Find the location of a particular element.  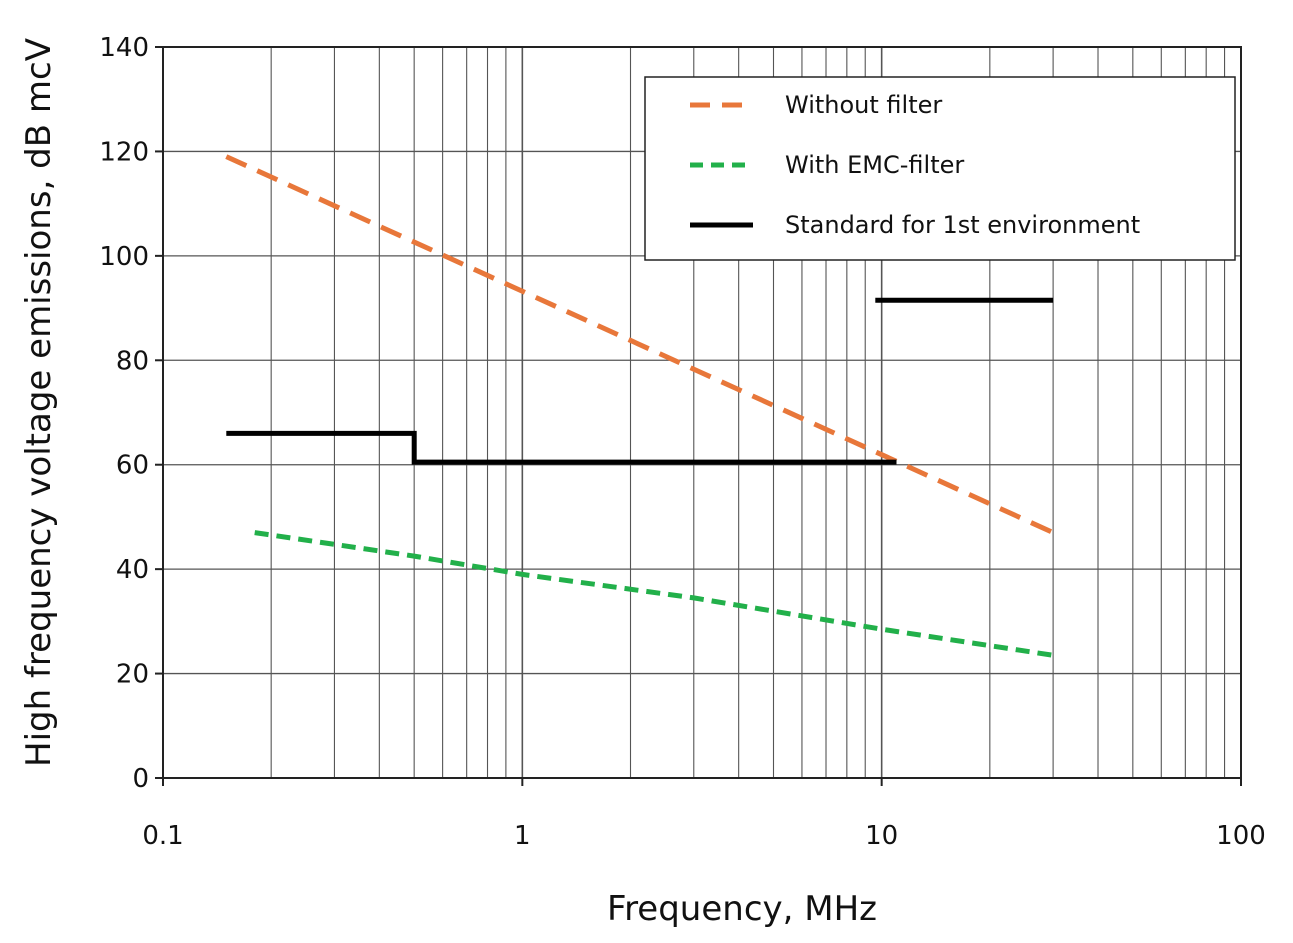

x-tick-label: 0.1 is located at coordinates (162, 836).